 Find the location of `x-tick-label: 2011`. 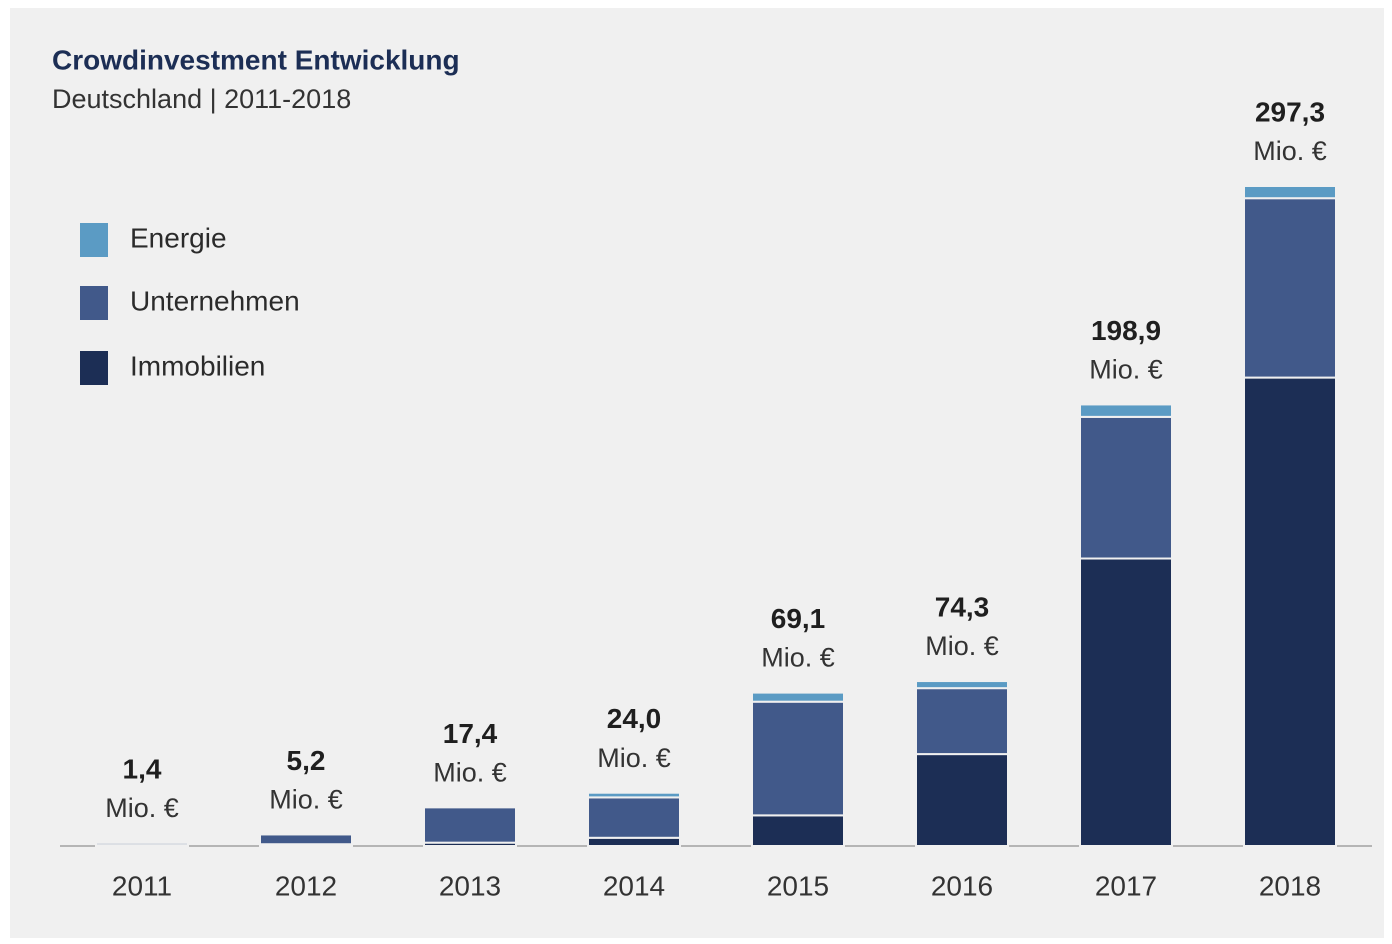

x-tick-label: 2011 is located at coordinates (142, 885).